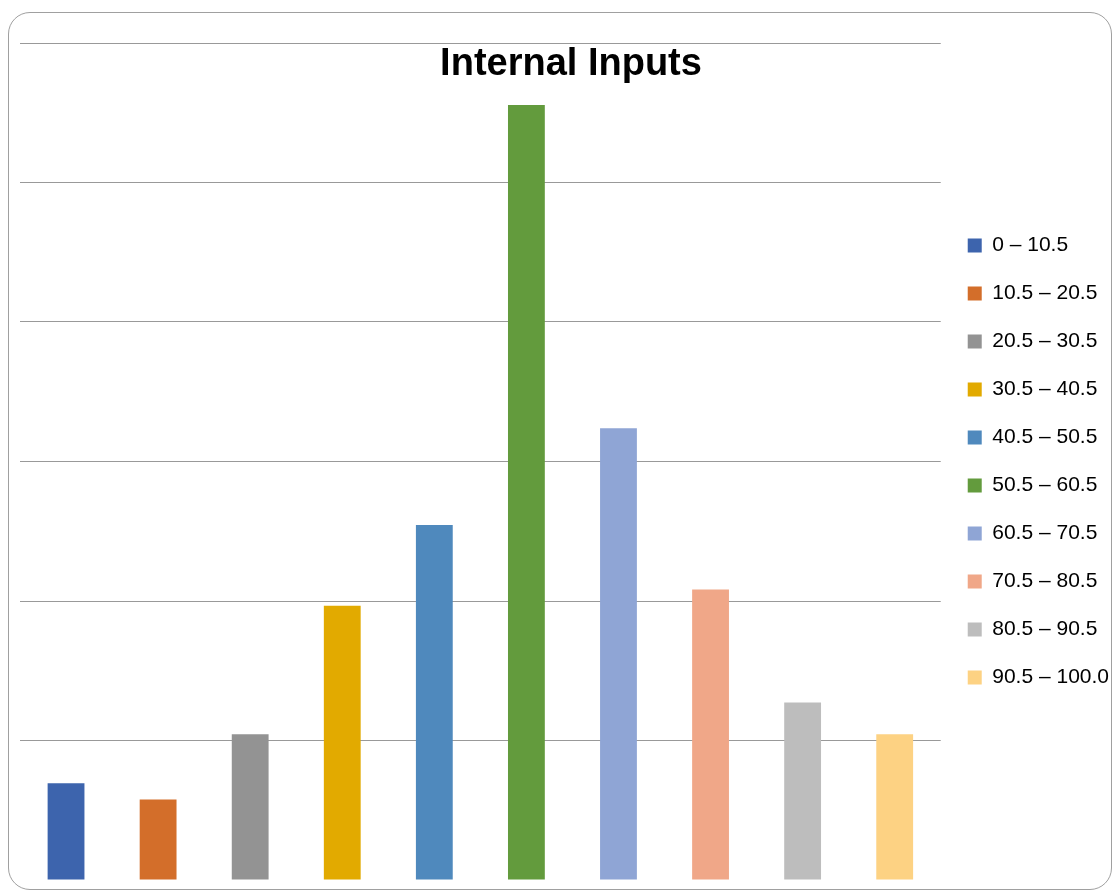 This screenshot has width=1119, height=892. I want to click on legend-label: 60.5 – 70.5, so click(1045, 532).